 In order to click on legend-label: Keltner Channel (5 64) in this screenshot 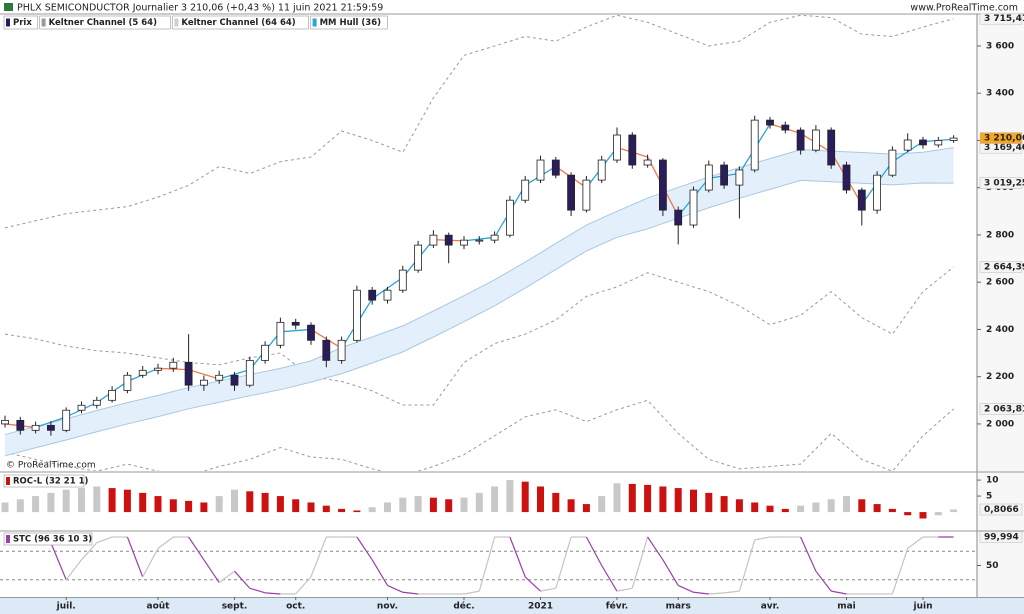, I will do `click(103, 23)`.